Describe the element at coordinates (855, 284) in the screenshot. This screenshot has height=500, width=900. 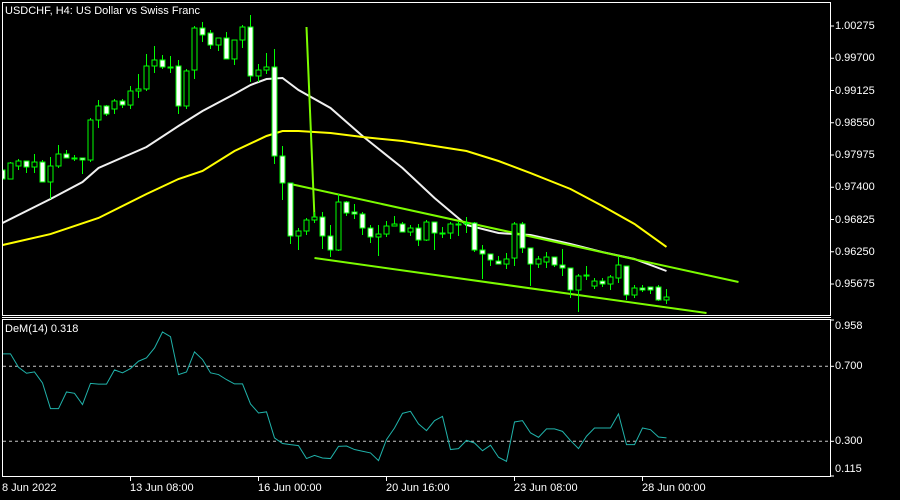
I see `price-axis-label: 0.95675` at that location.